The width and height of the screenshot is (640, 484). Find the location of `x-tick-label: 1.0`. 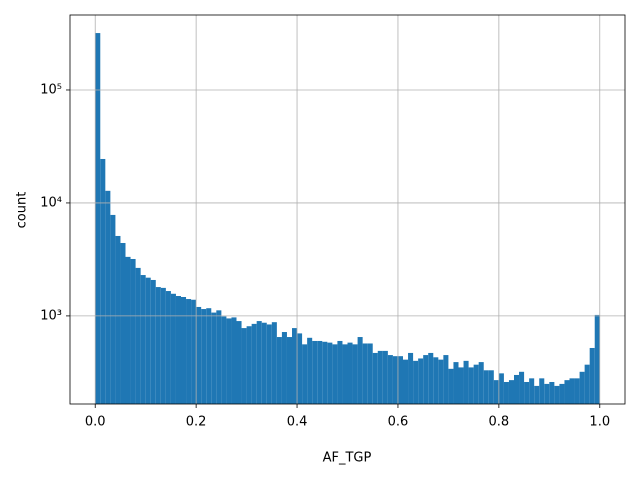

x-tick-label: 1.0 is located at coordinates (599, 422).